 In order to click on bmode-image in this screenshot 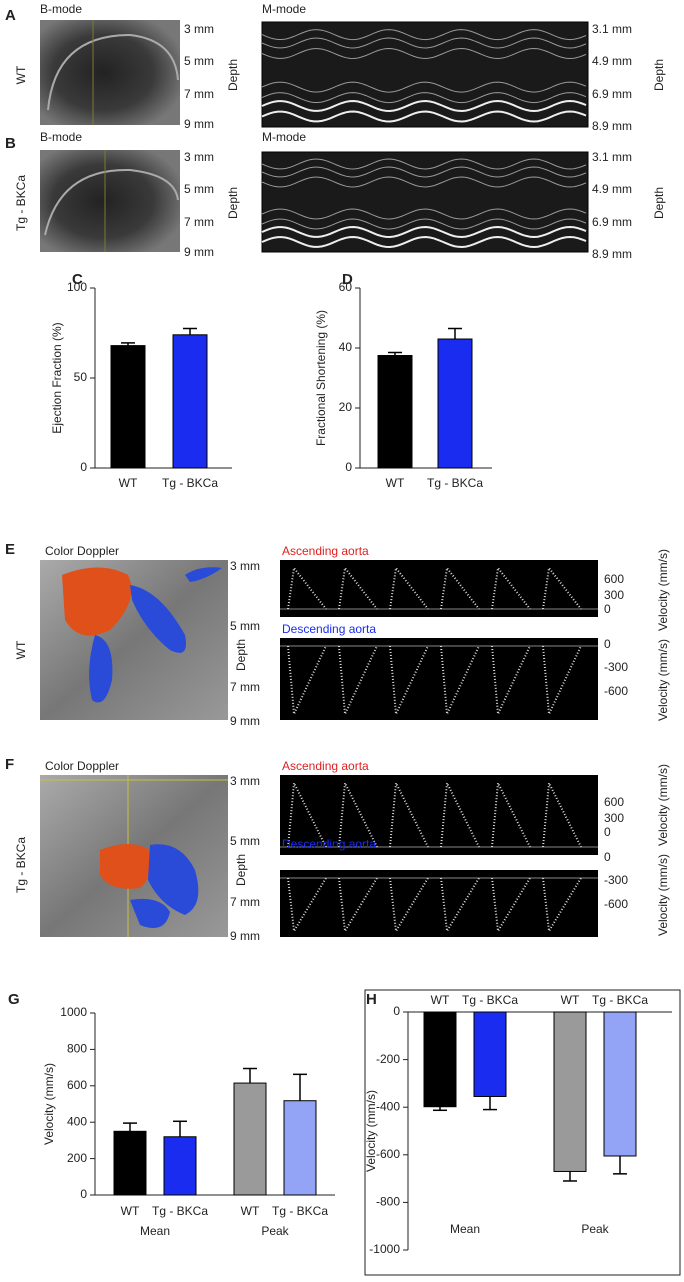, I will do `click(110, 201)`.